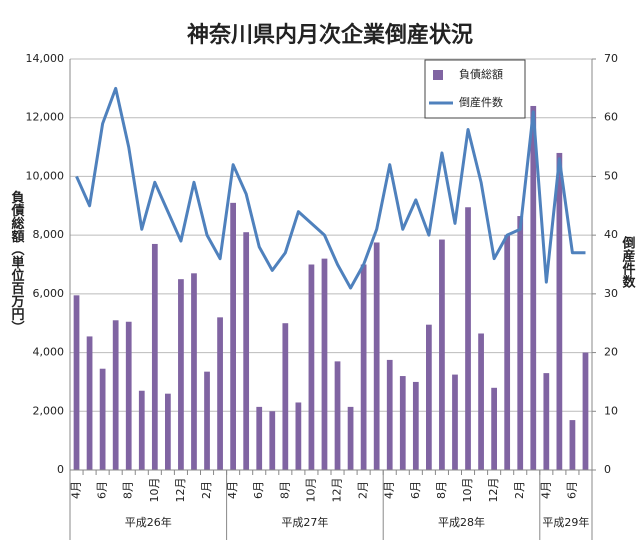 The width and height of the screenshot is (640, 542). Describe the element at coordinates (565, 522) in the screenshot. I see `group-label: 平成29年` at that location.